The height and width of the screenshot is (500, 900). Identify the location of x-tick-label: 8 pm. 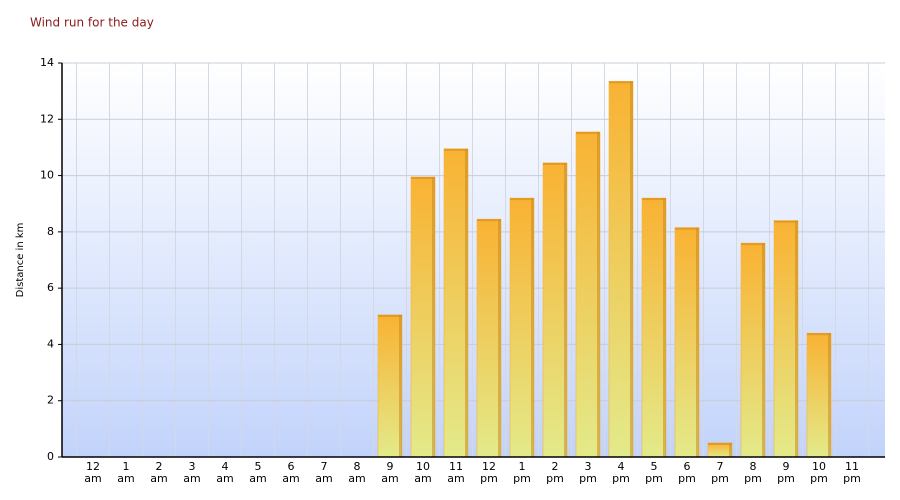
(753, 472).